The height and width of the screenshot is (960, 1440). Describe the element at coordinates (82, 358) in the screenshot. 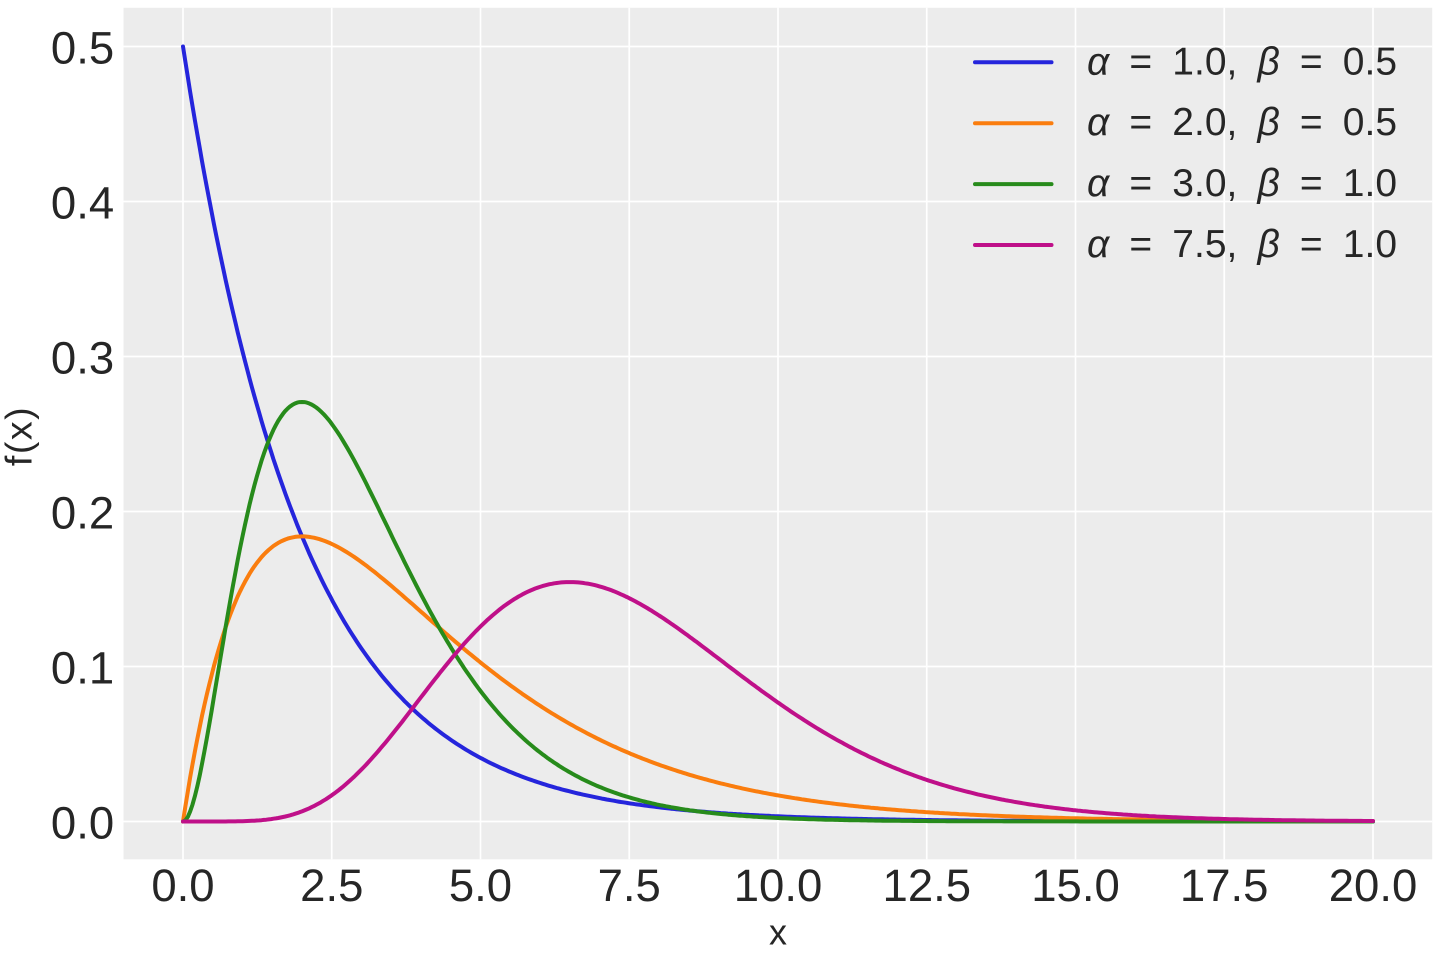

I see `svg-text: 0.3` at that location.